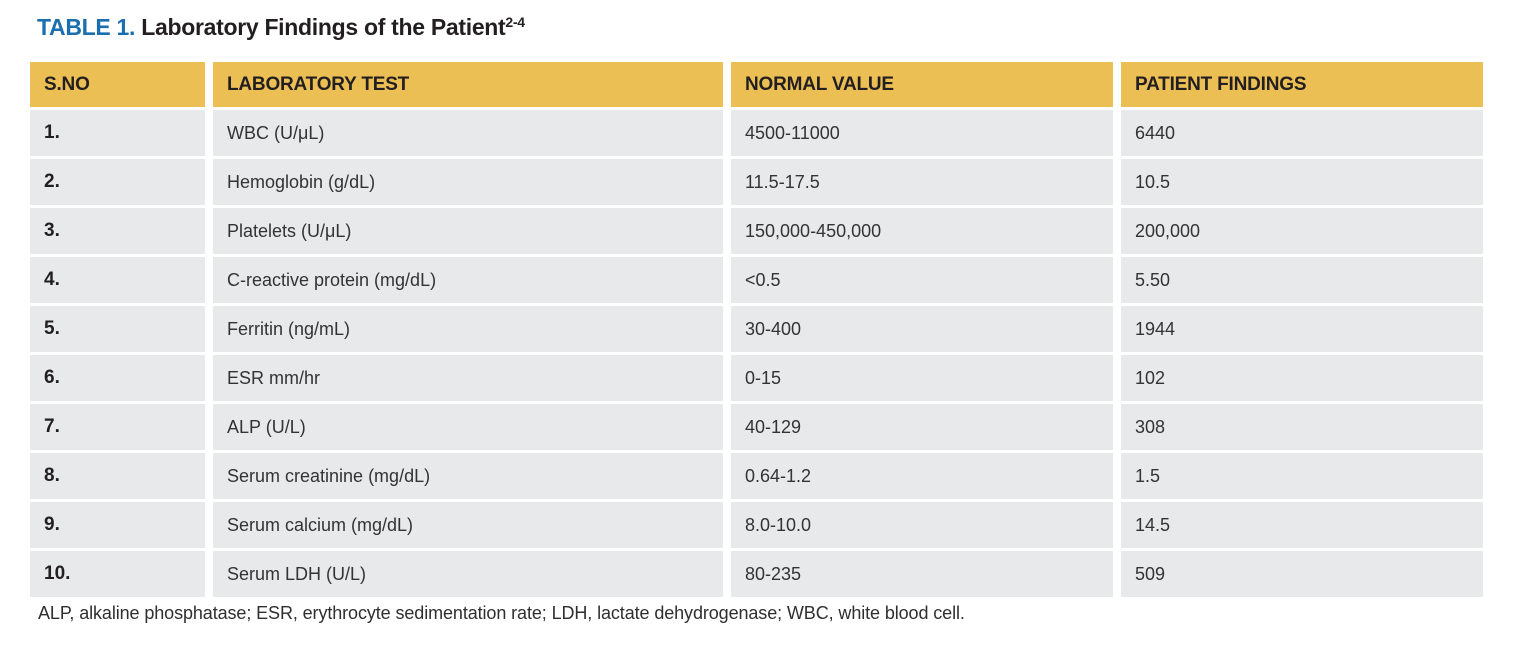  I want to click on table-title-text: Laboratory Findings of the Patient, so click(320, 27).